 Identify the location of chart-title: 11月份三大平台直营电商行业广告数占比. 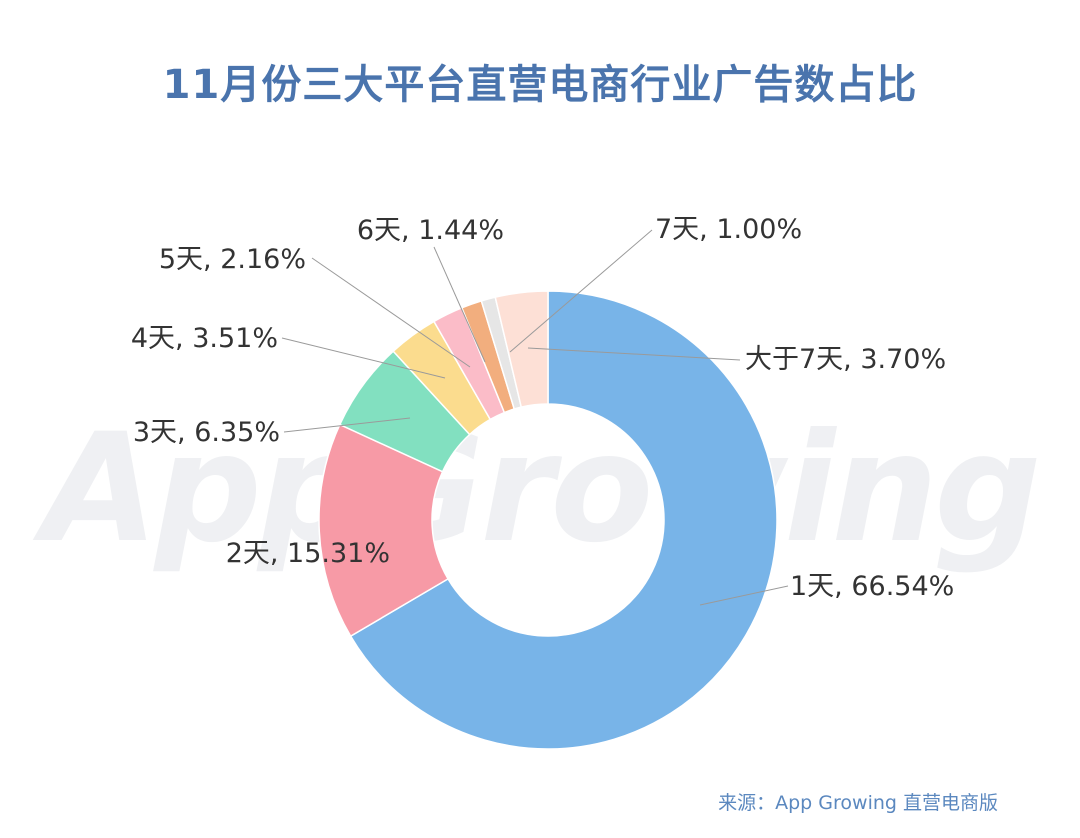
(540, 85).